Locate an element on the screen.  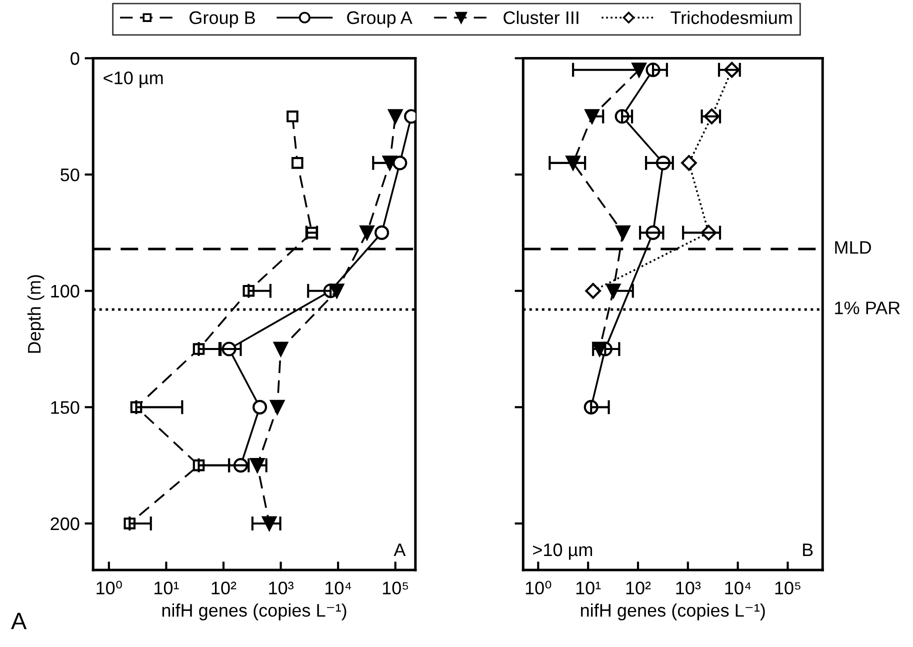
legend-label: Cluster III is located at coordinates (541, 17).